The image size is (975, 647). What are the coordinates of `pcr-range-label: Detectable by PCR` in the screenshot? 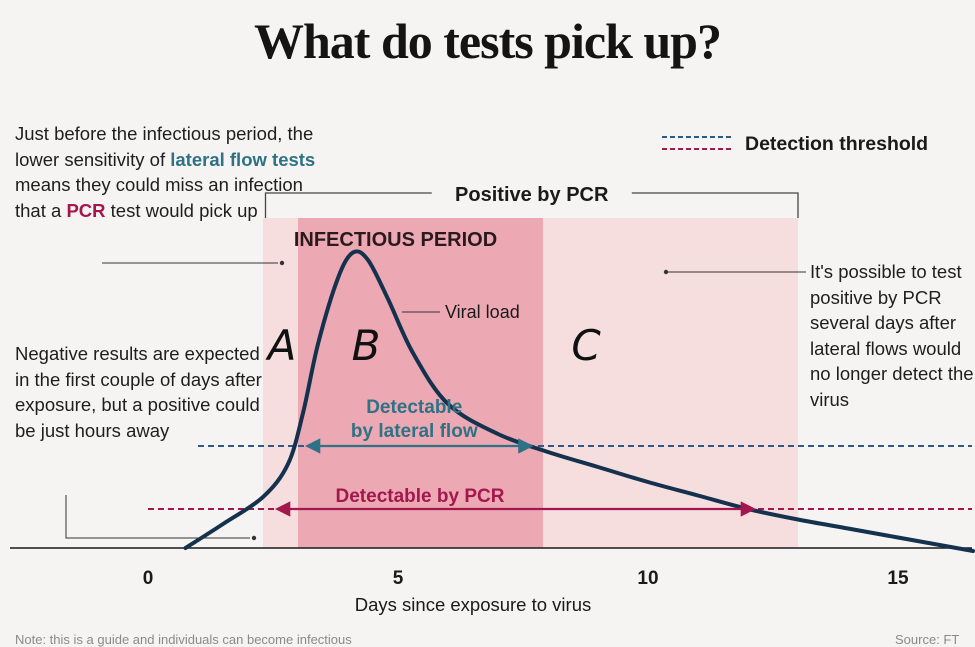 It's located at (420, 496).